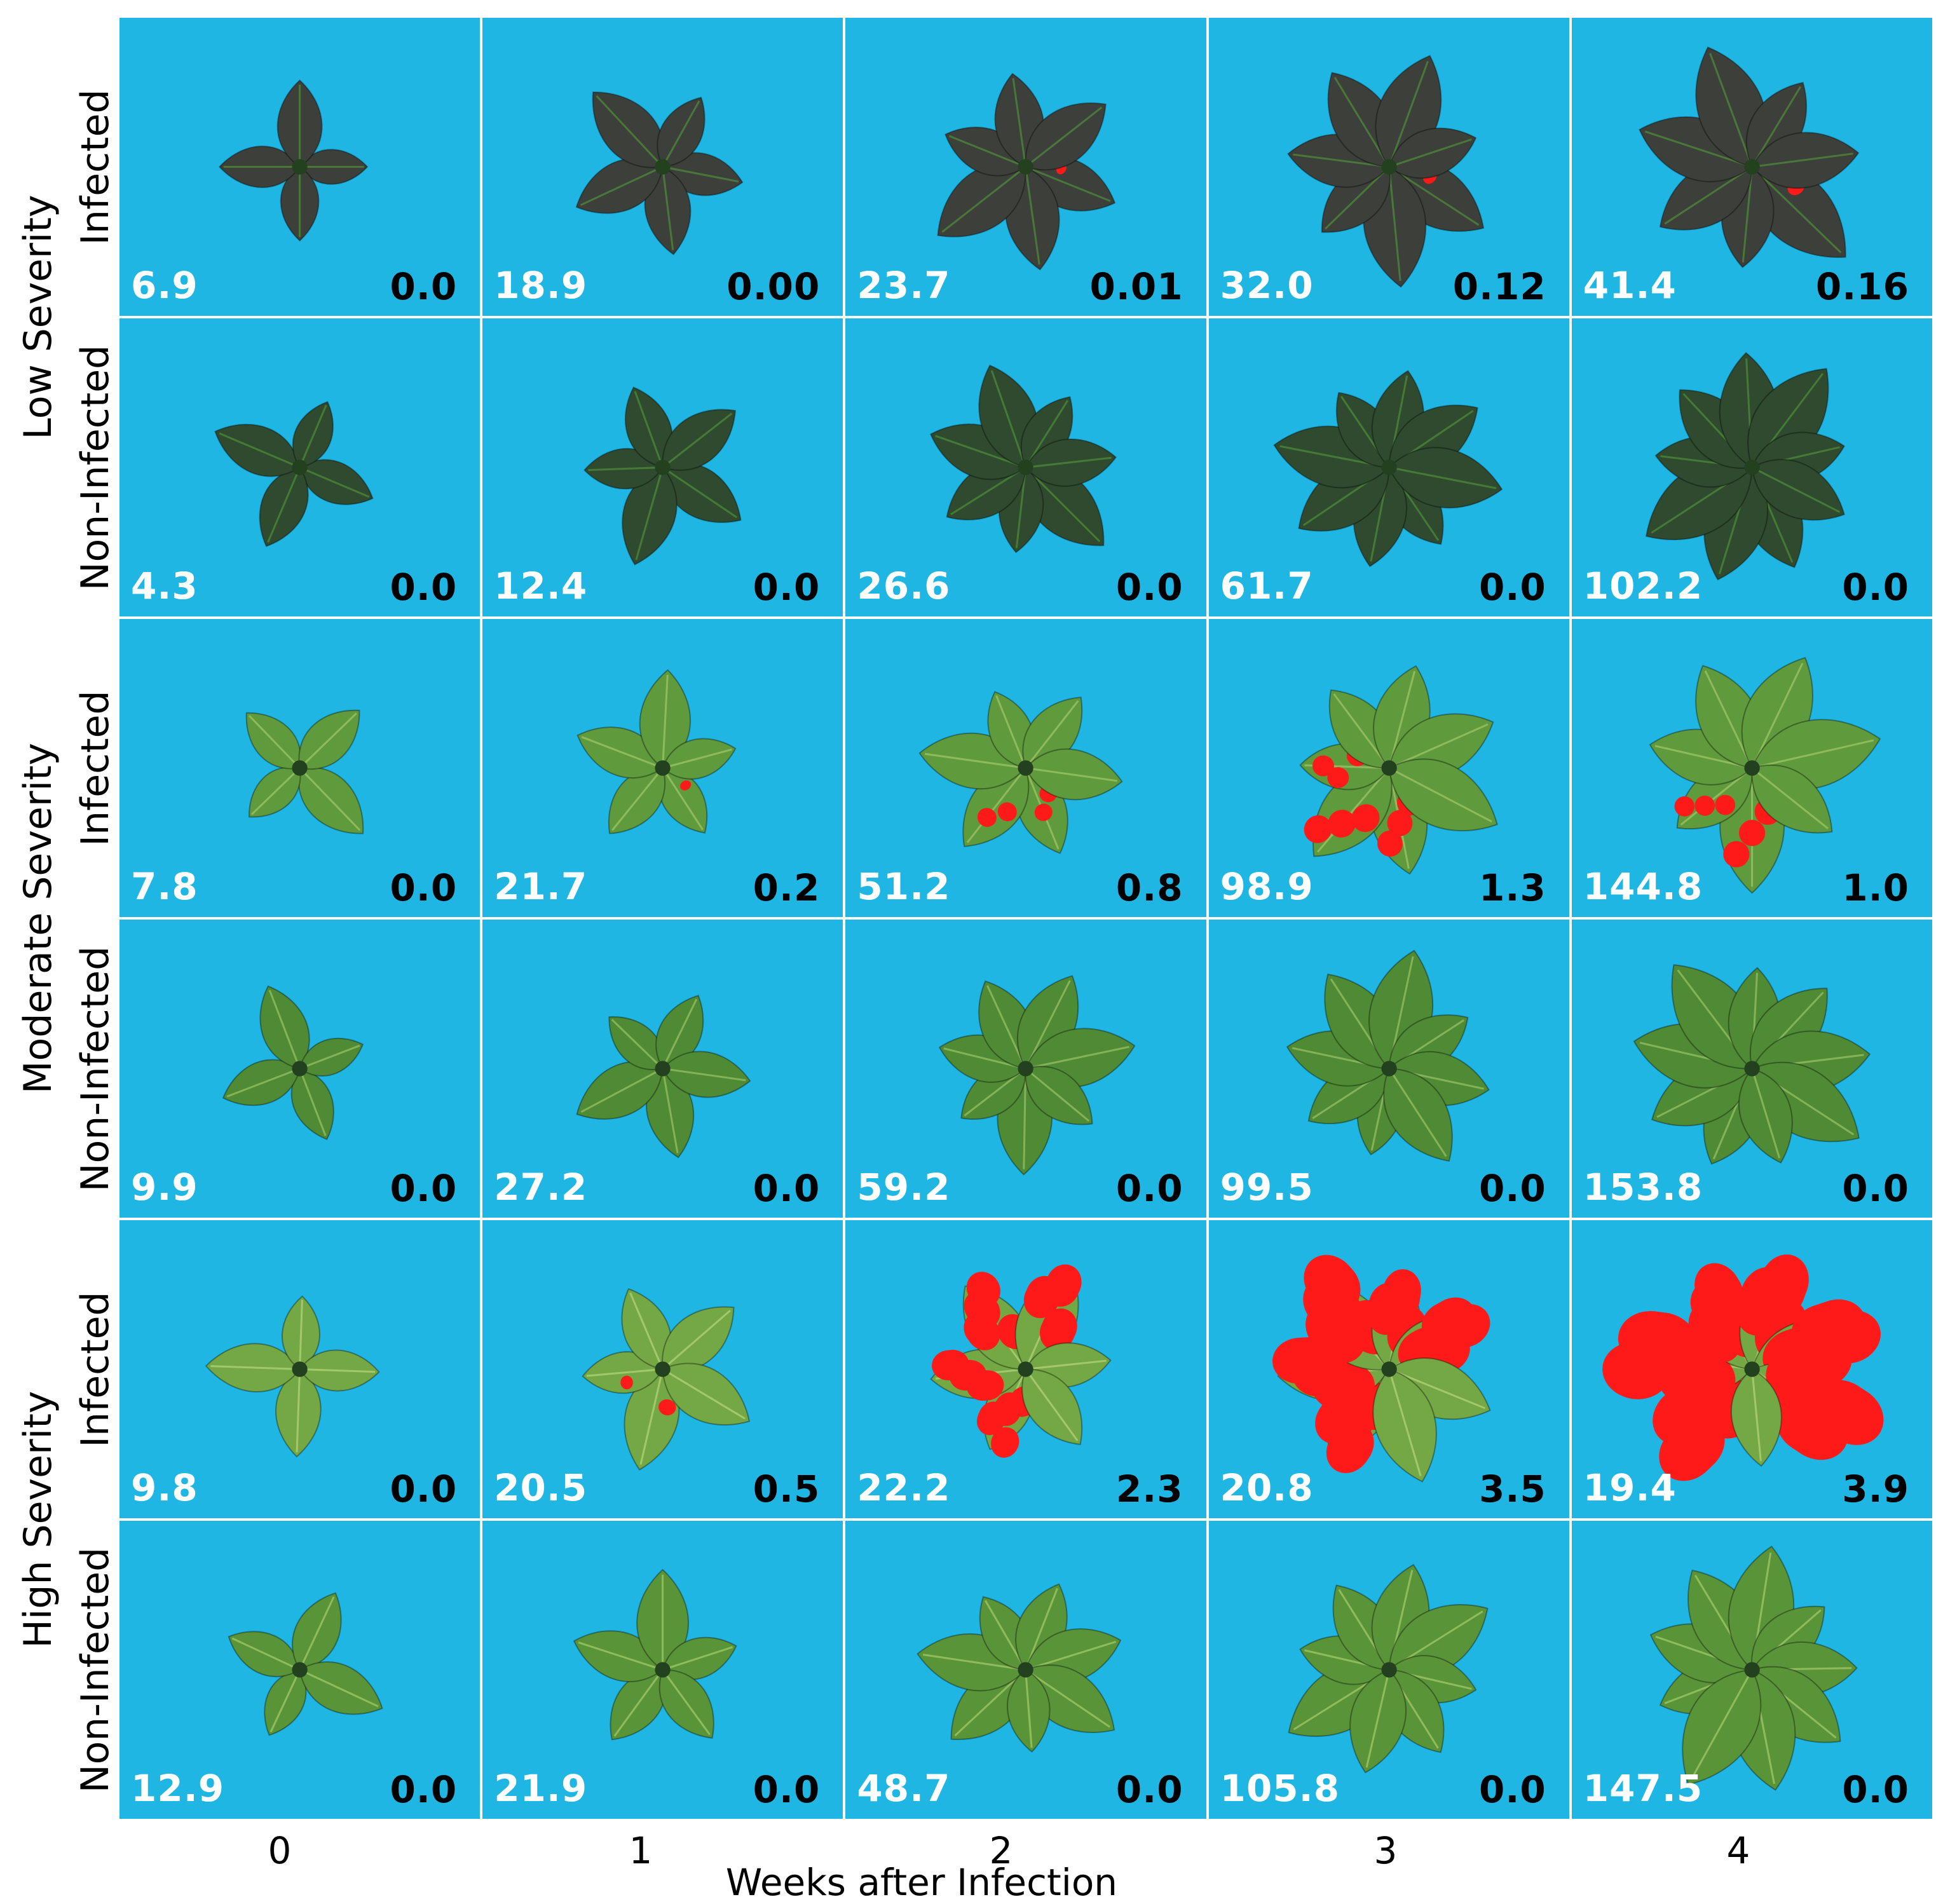  Describe the element at coordinates (164, 1187) in the screenshot. I see `leaf-area-value: 9.9` at that location.